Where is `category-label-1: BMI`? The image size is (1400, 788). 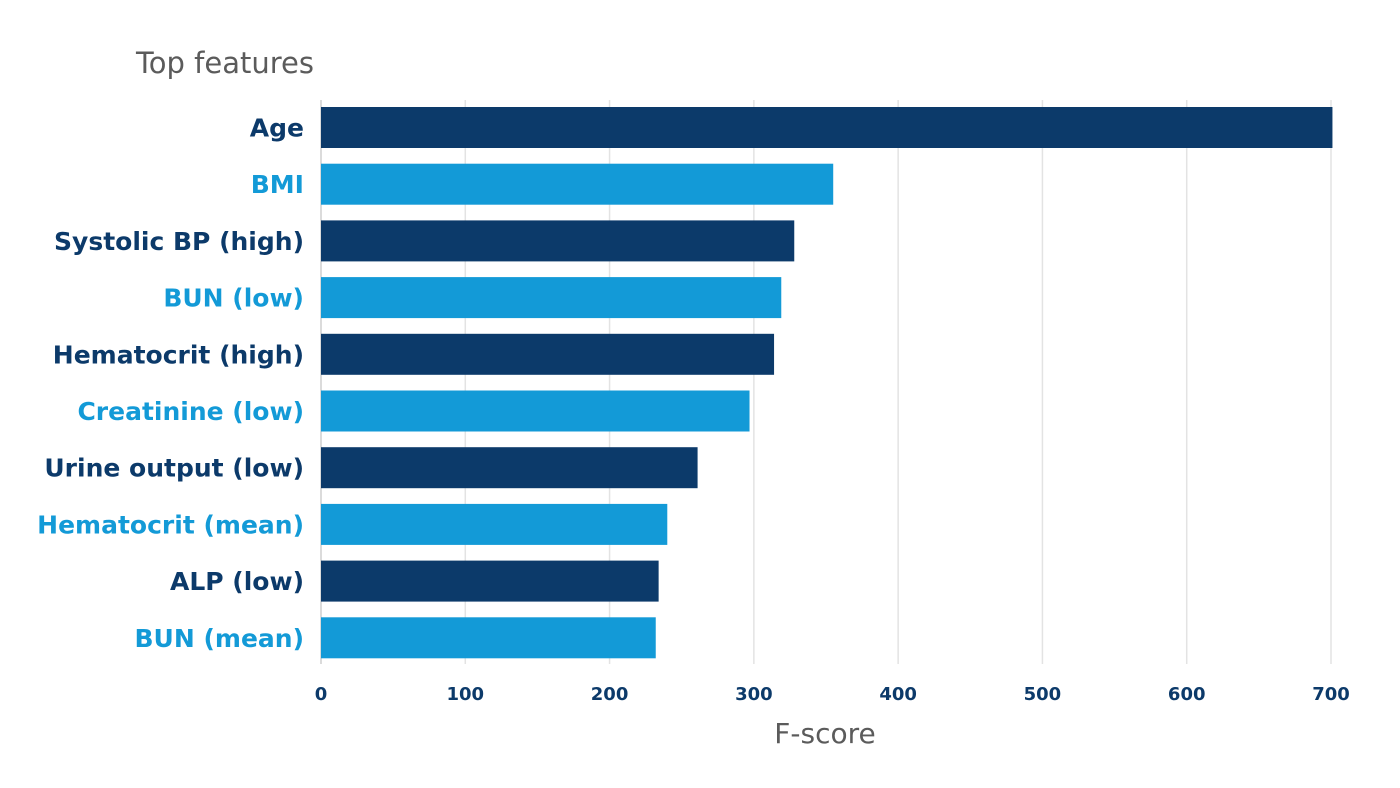 category-label-1: BMI is located at coordinates (277, 184).